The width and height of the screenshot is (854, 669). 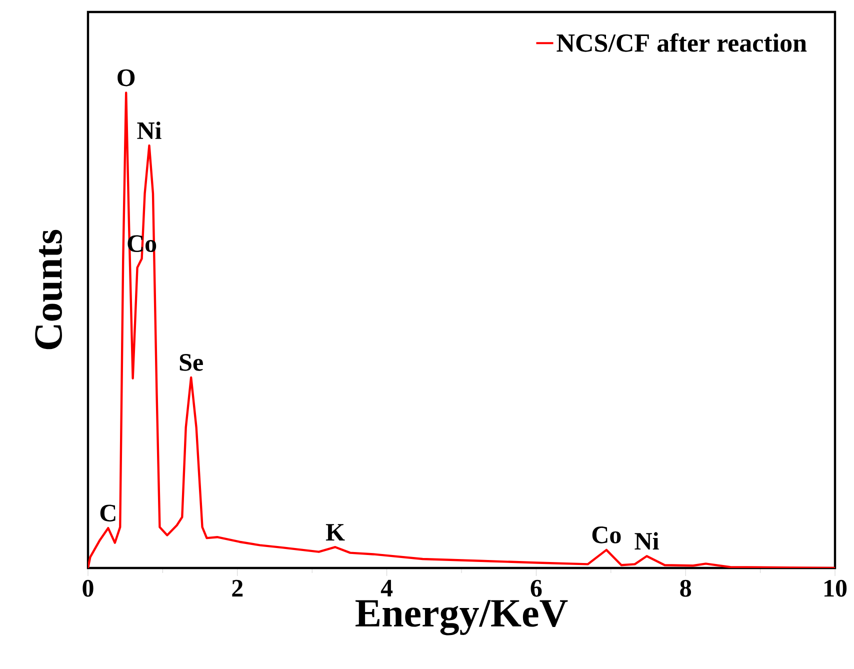 What do you see at coordinates (462, 618) in the screenshot?
I see `x-axis-title: Energy/KeV` at bounding box center [462, 618].